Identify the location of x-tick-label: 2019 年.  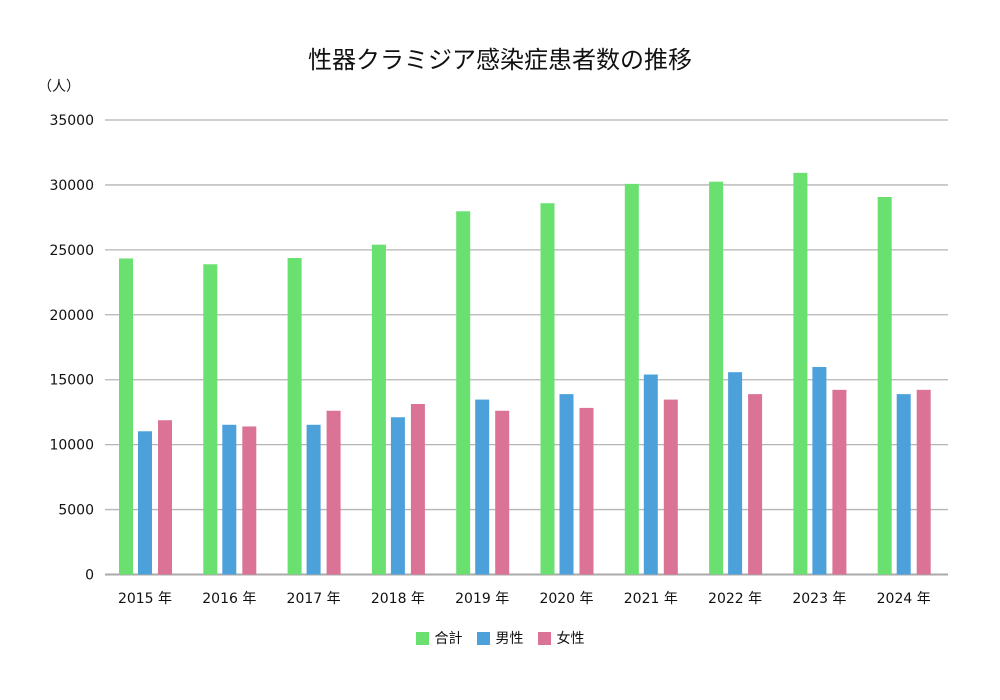
(482, 599).